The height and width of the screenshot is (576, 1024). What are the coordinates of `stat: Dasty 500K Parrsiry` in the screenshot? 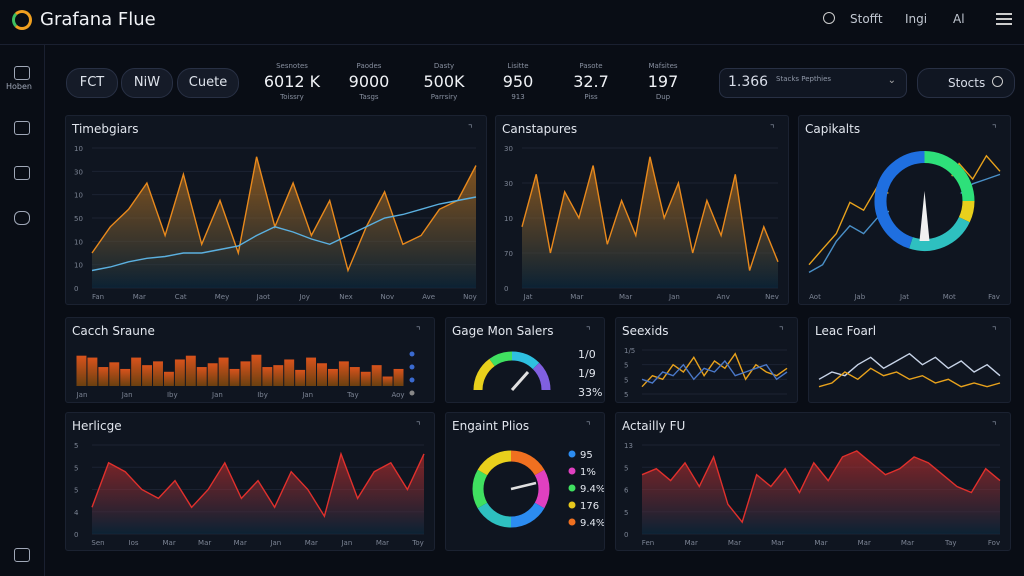 It's located at (444, 81).